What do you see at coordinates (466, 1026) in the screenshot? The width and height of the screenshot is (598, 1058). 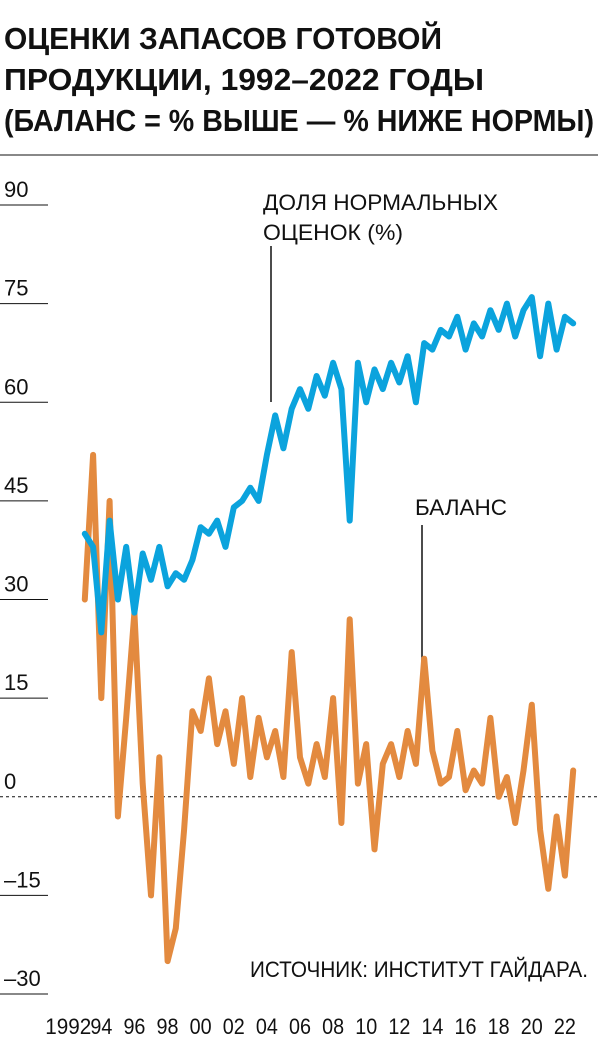 I see `x-tick-label: 16` at bounding box center [466, 1026].